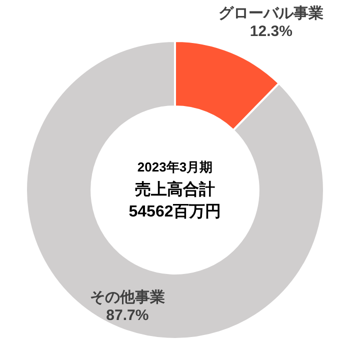  What do you see at coordinates (271, 13) in the screenshot?
I see `slice-label: グローバル事業` at bounding box center [271, 13].